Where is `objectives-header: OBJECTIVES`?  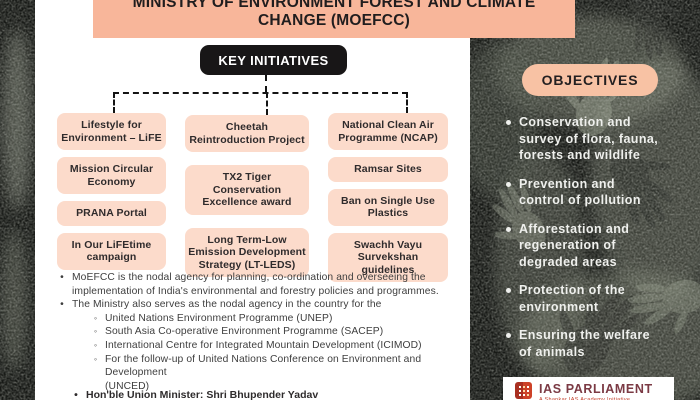 objectives-header: OBJECTIVES is located at coordinates (590, 80).